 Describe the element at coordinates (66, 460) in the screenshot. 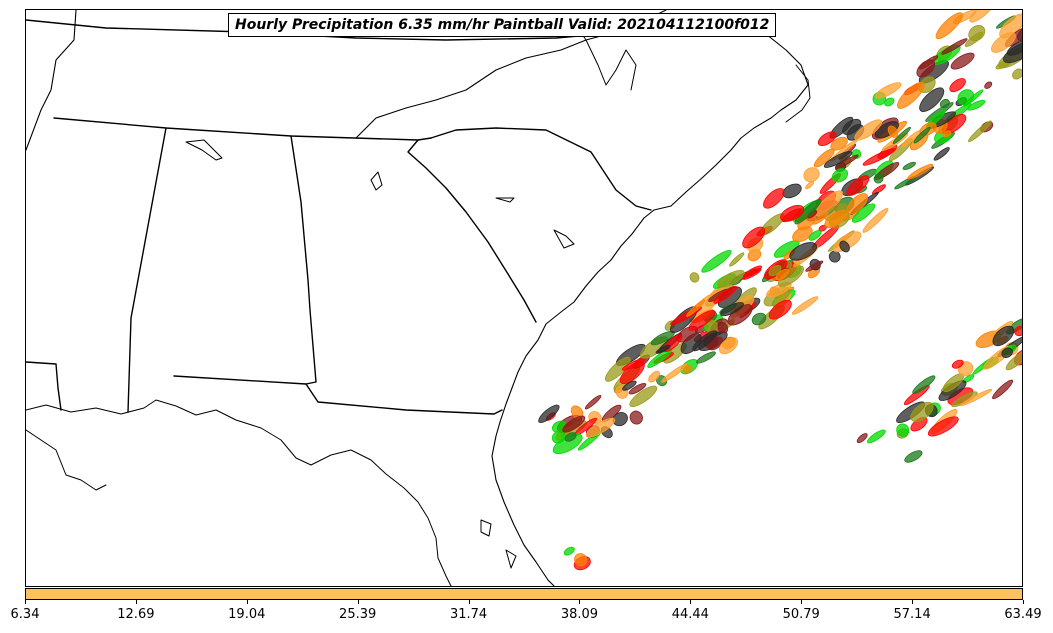

I see `coastline-delta` at that location.